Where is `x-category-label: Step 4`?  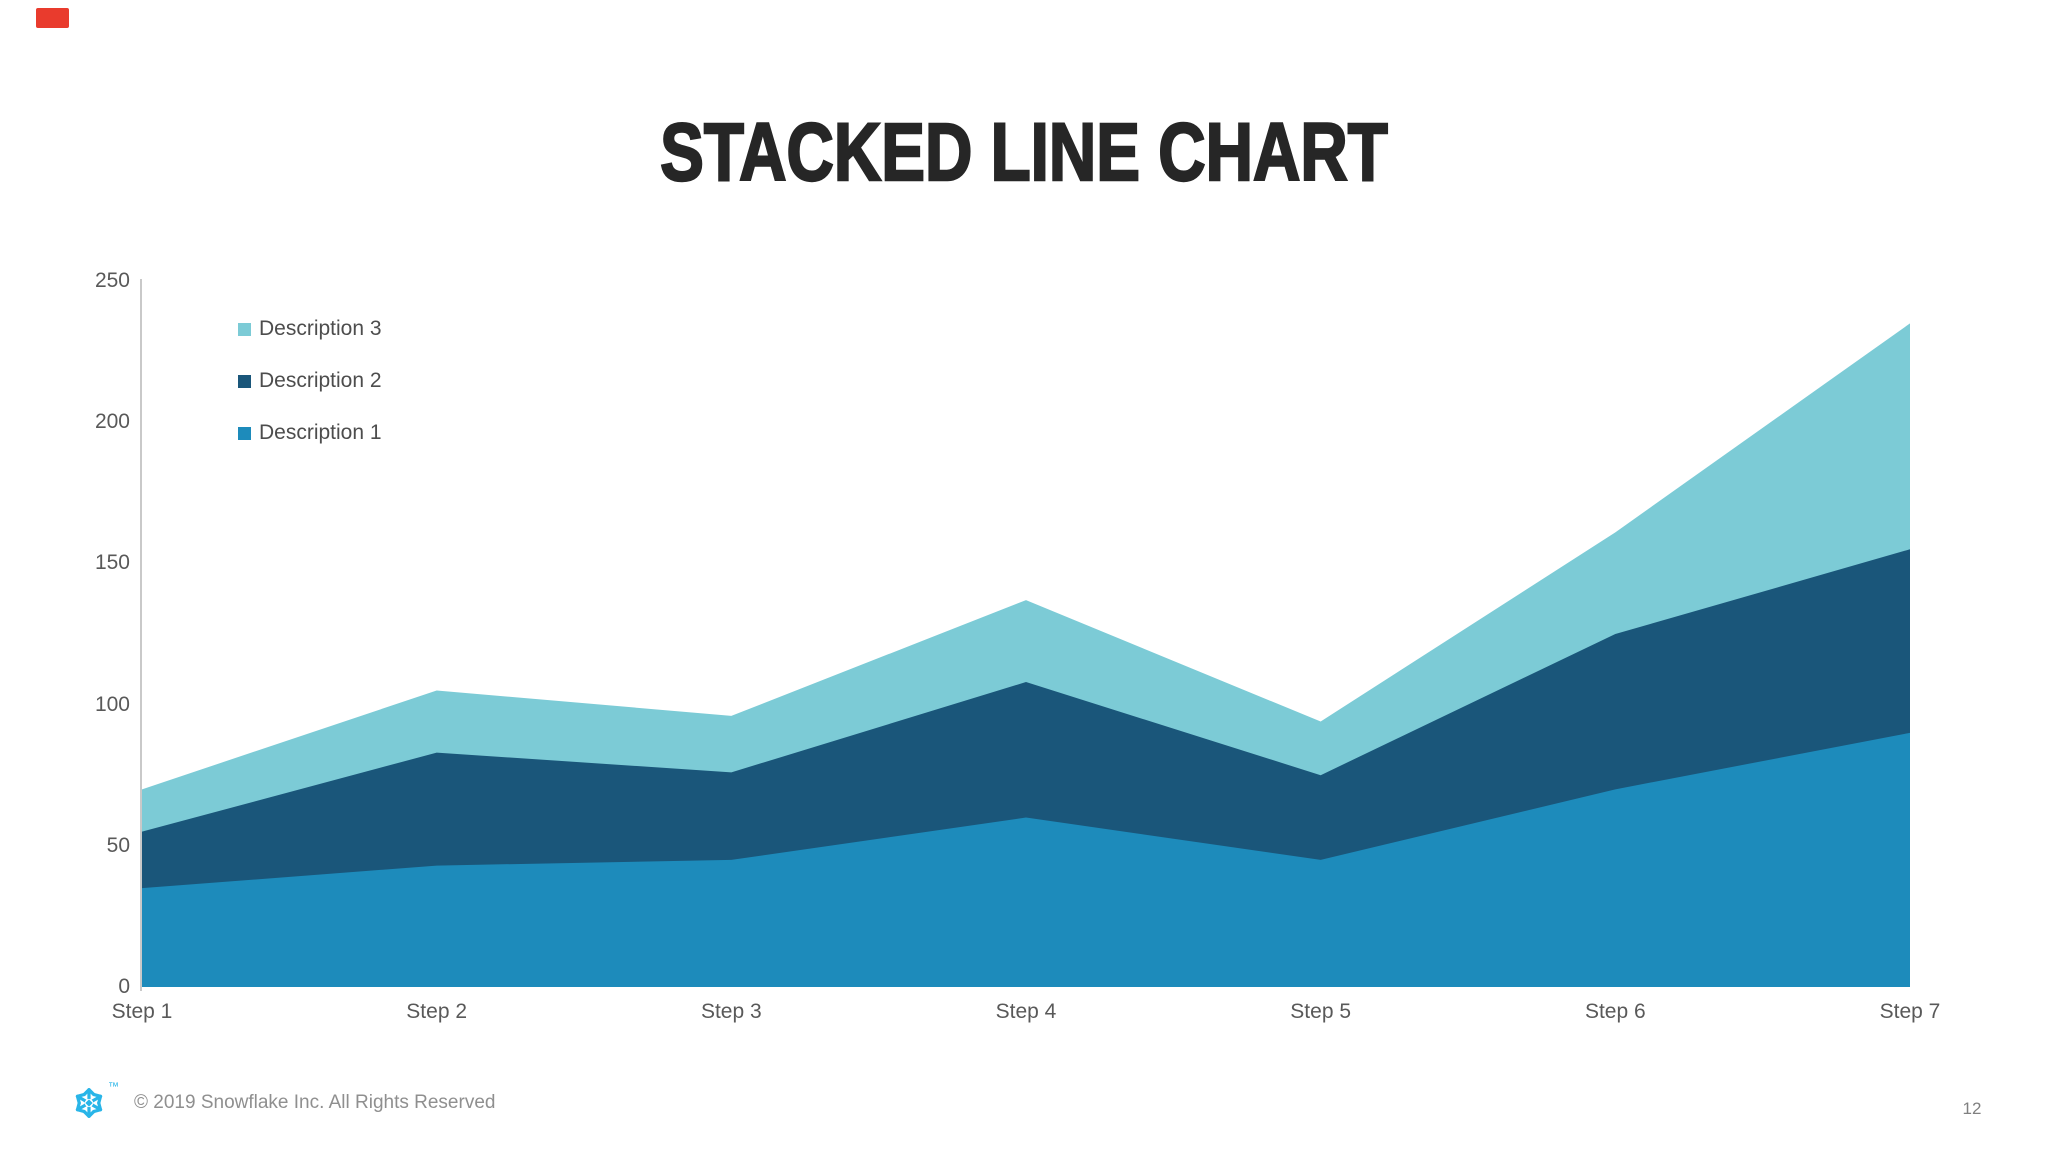 x-category-label: Step 4 is located at coordinates (1026, 1011).